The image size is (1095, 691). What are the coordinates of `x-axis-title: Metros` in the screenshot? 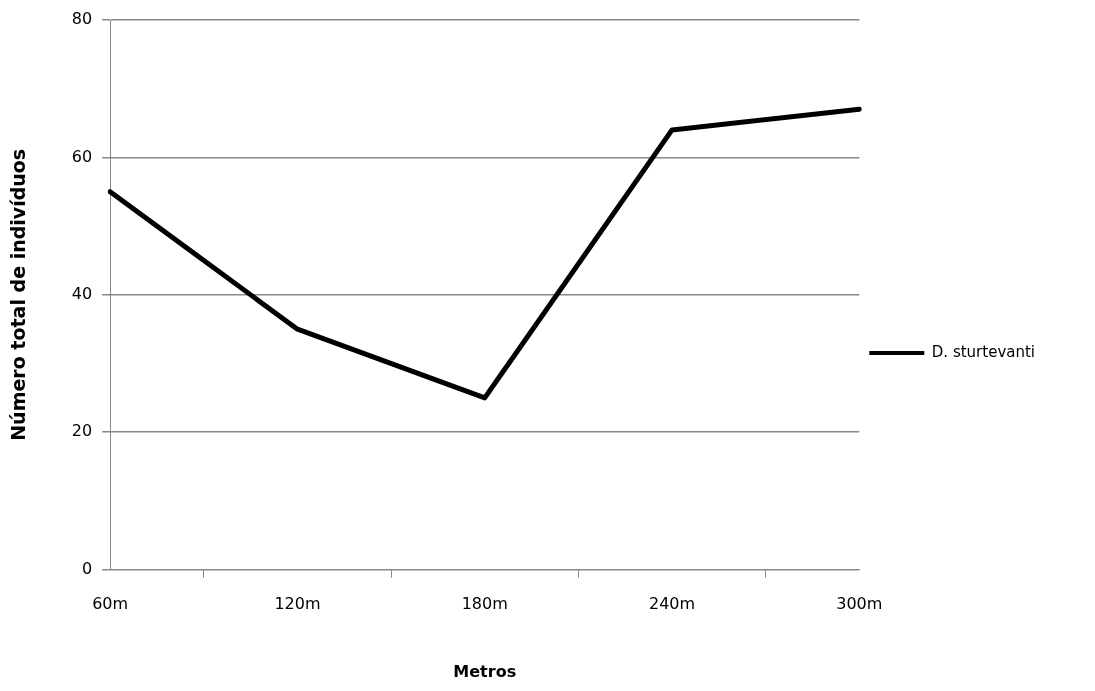 It's located at (485, 671).